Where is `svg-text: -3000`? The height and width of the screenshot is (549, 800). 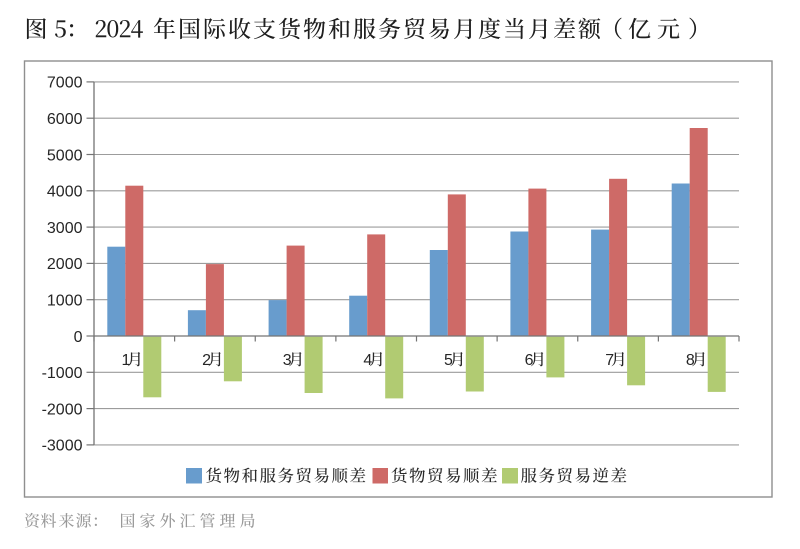 svg-text: -3000 is located at coordinates (62, 446).